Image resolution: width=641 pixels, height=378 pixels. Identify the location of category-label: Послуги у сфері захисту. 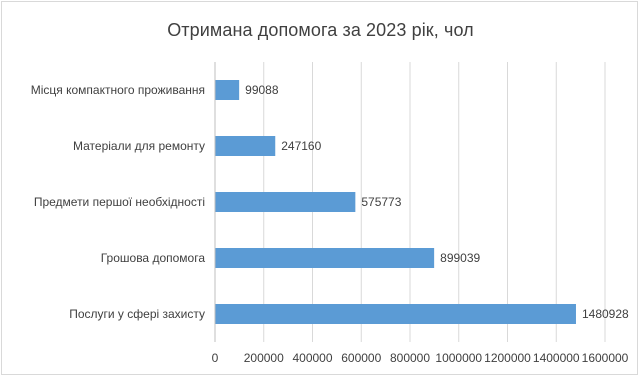
(137, 314).